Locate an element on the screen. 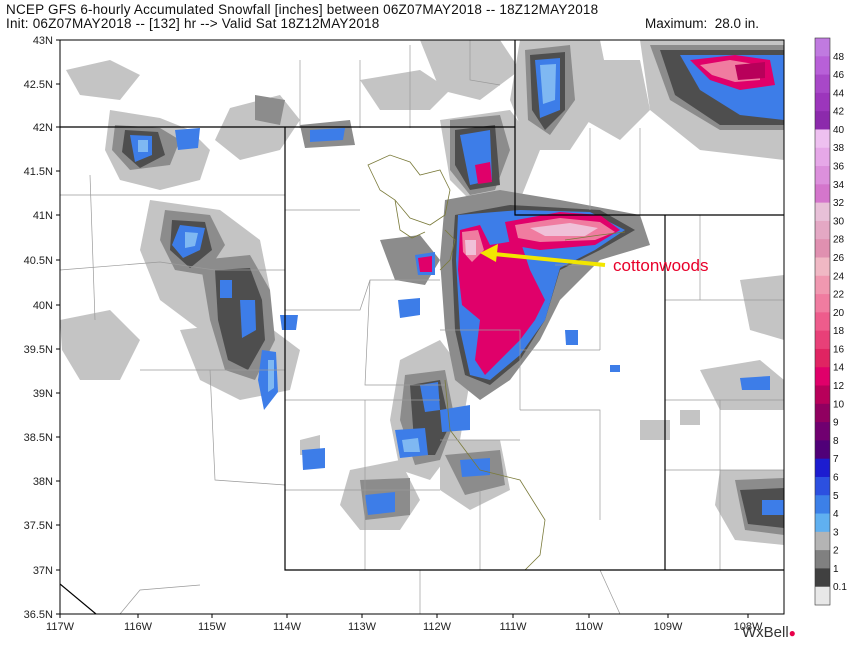 The width and height of the screenshot is (860, 645). lat-label: 37.5N is located at coordinates (38, 526).